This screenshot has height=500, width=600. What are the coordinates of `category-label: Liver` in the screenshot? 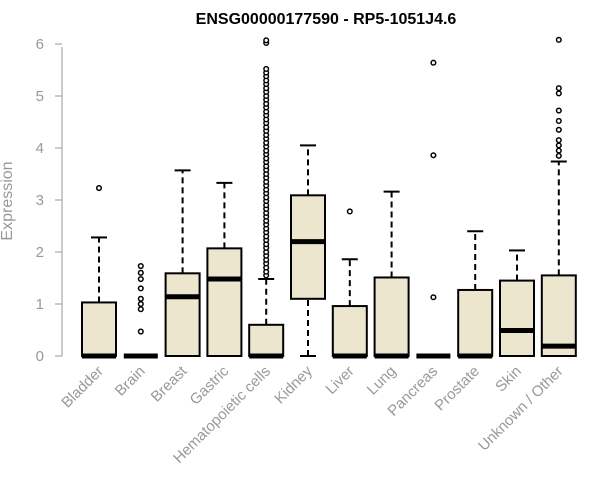 It's located at (340, 380).